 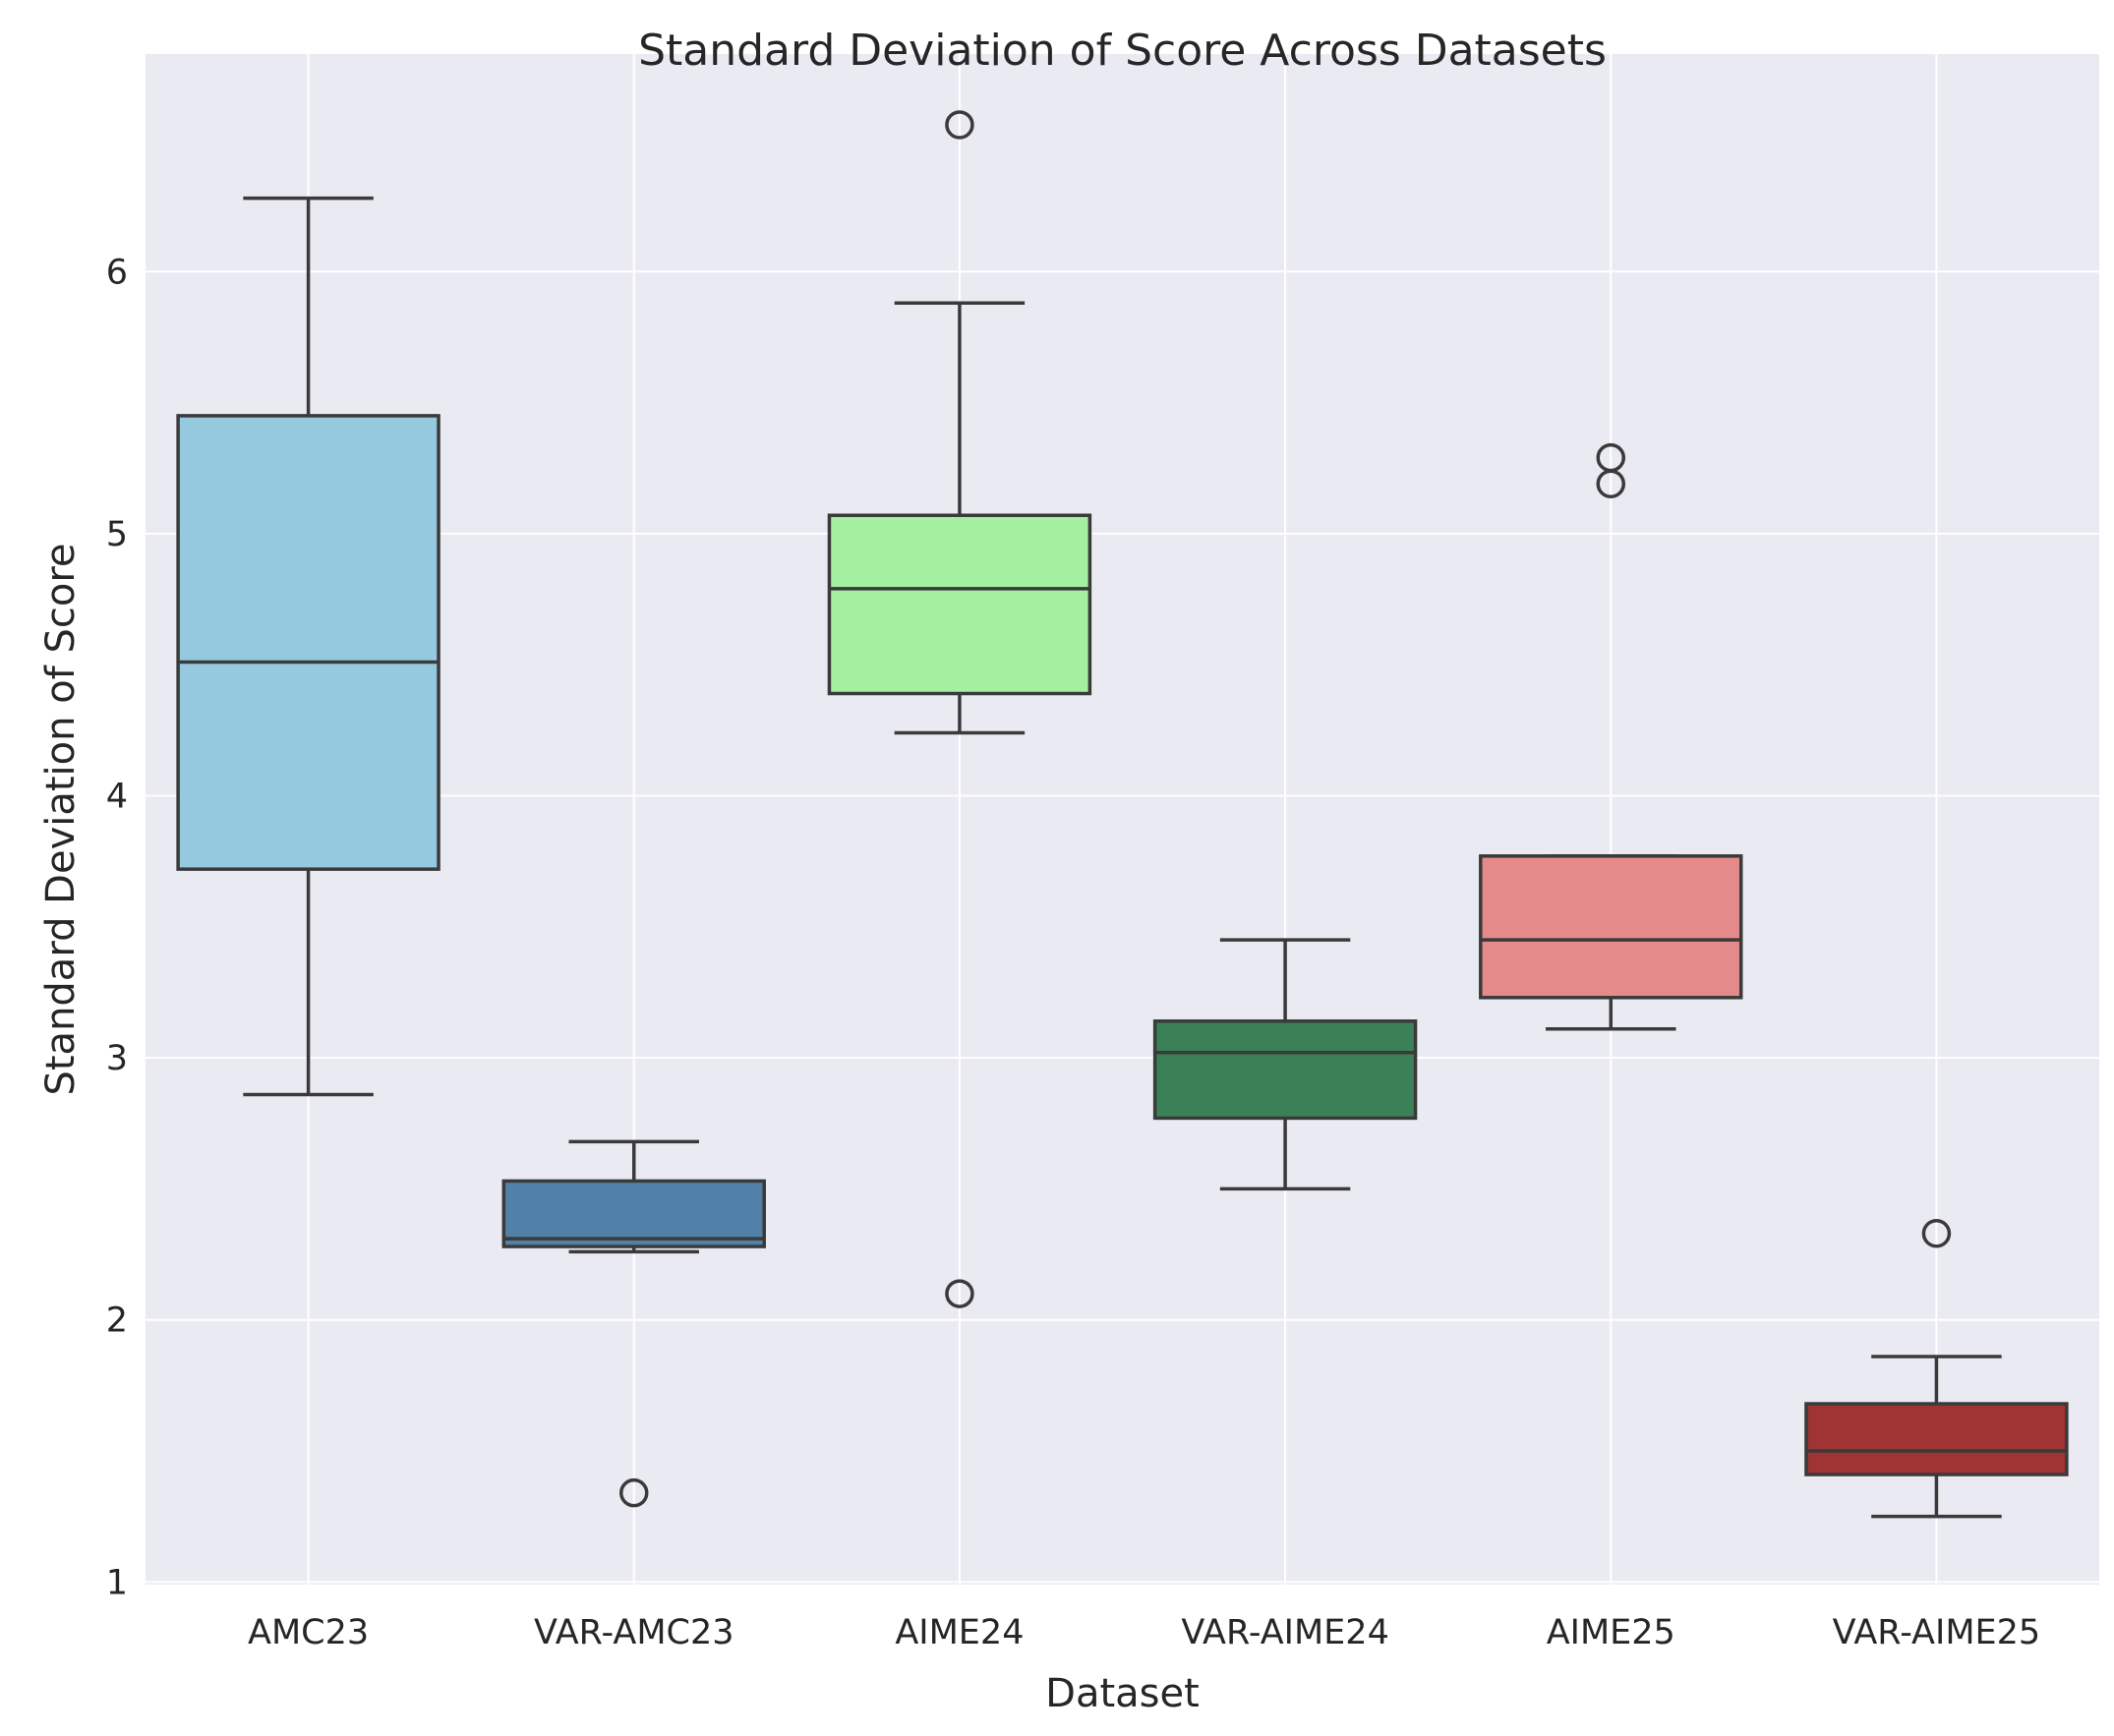 What do you see at coordinates (1285, 1070) in the screenshot?
I see `box-var-aime24` at bounding box center [1285, 1070].